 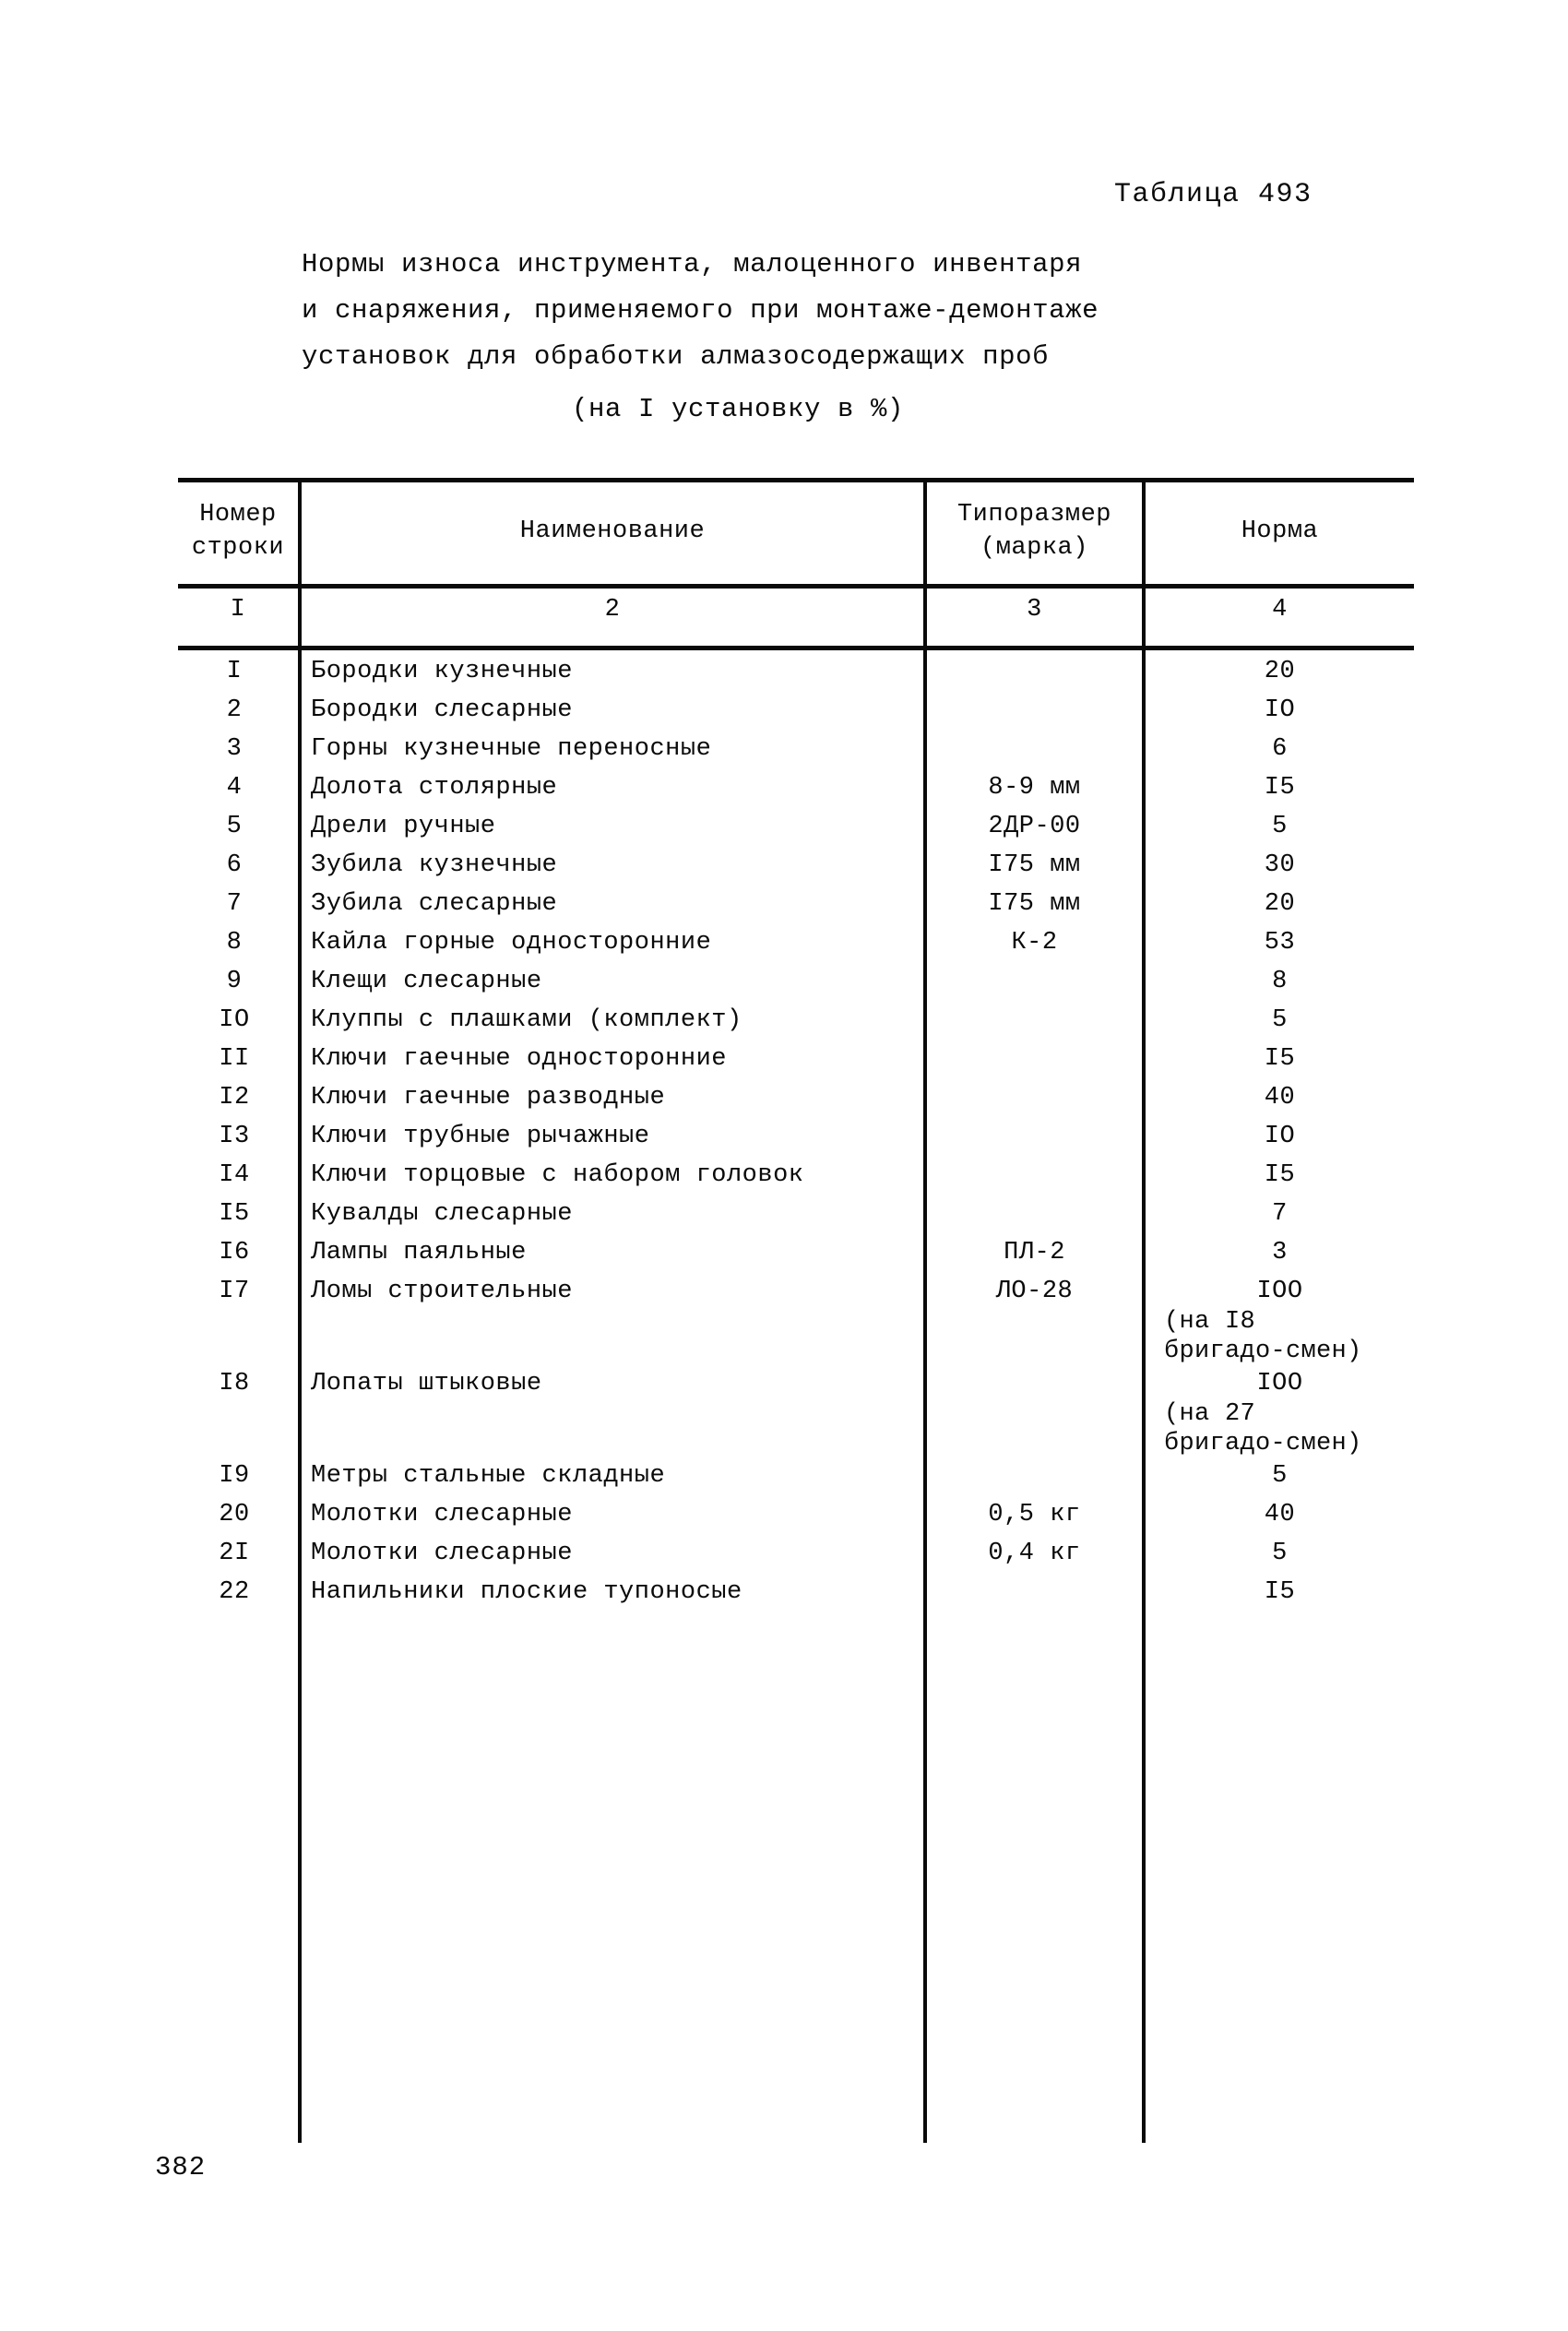 I want to click on row-number-cell: 3, so click(x=234, y=749).